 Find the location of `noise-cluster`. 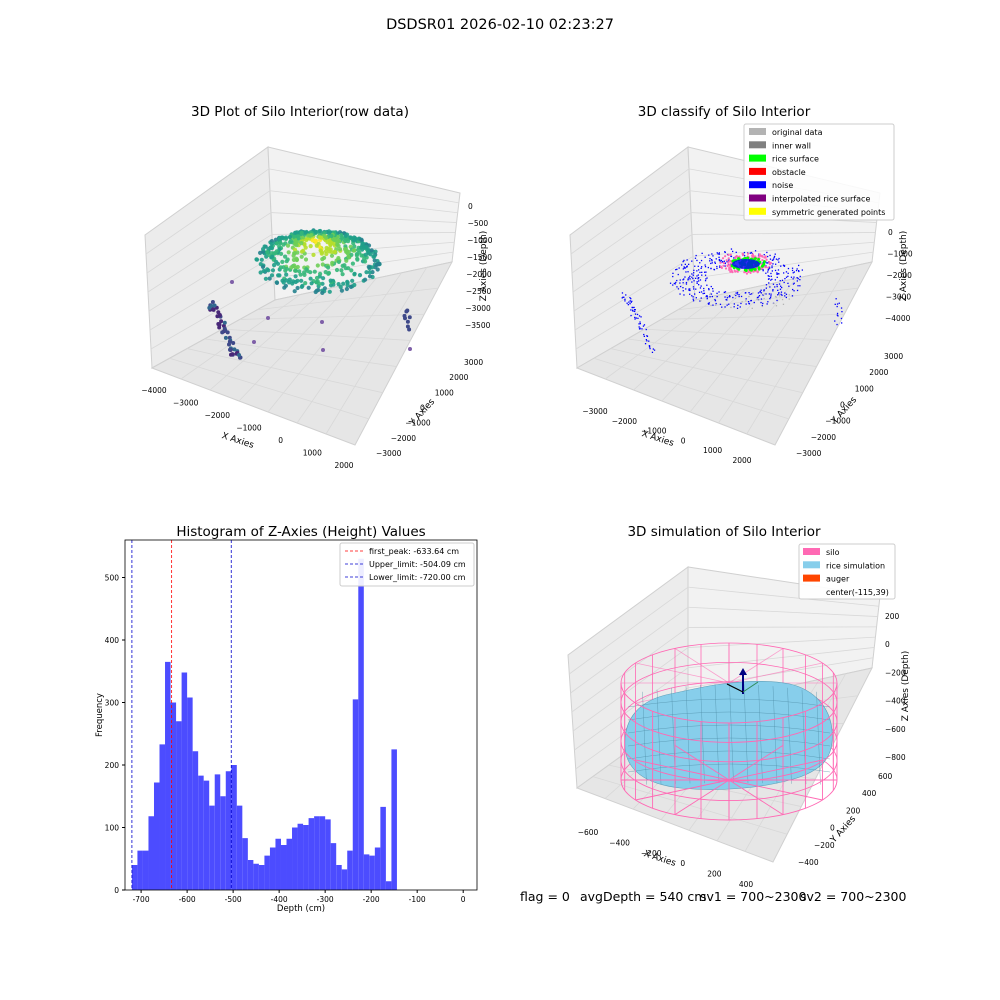

noise-cluster is located at coordinates (746, 264).